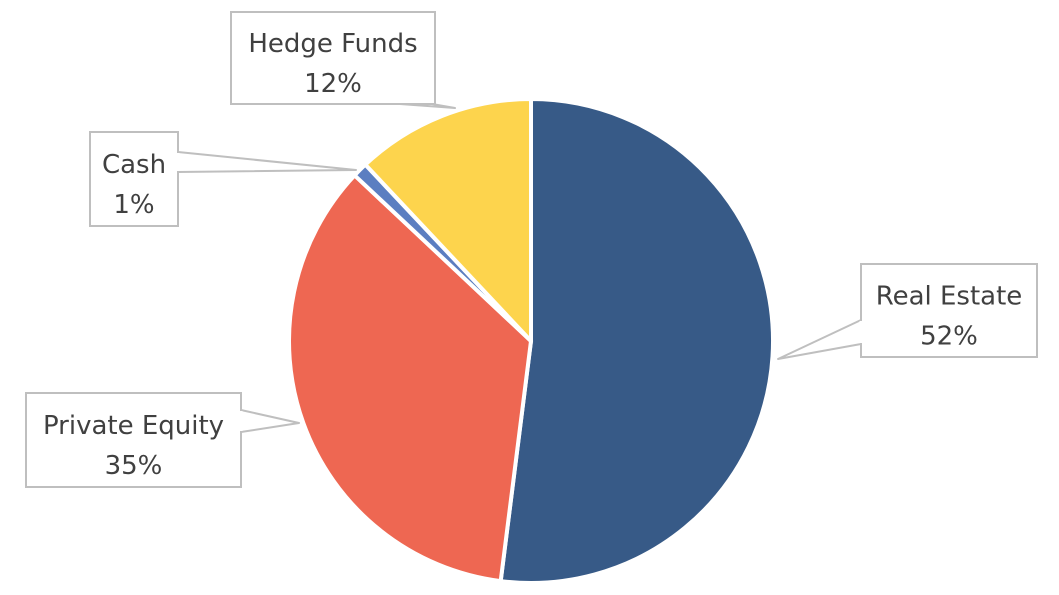  What do you see at coordinates (949, 337) in the screenshot?
I see `data-label-value: 52%` at bounding box center [949, 337].